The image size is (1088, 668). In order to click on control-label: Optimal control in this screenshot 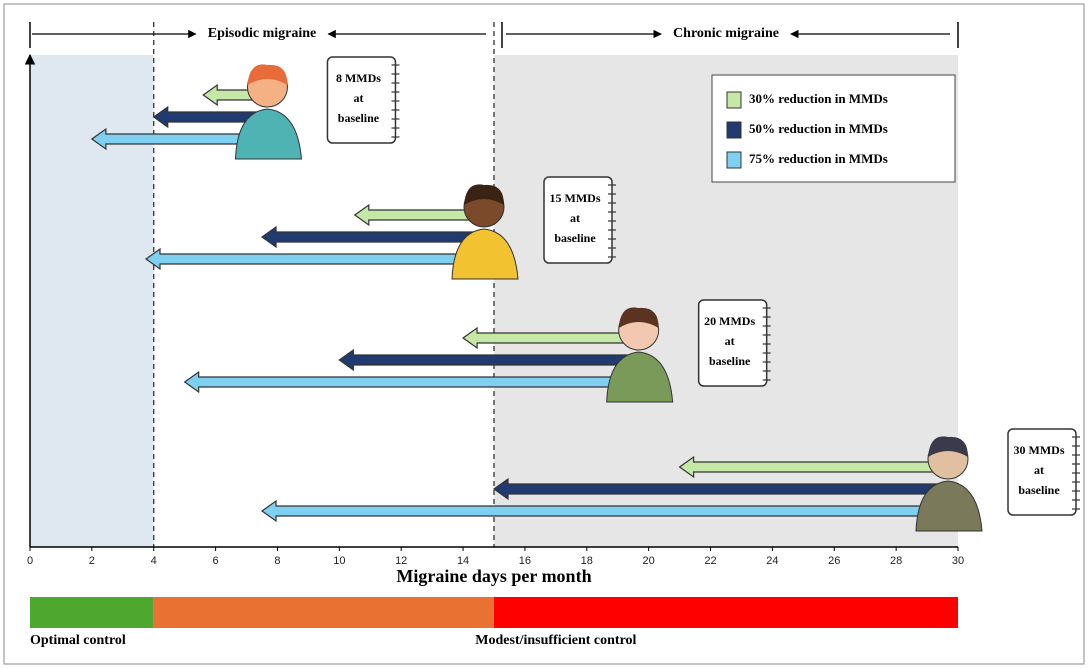, I will do `click(78, 640)`.